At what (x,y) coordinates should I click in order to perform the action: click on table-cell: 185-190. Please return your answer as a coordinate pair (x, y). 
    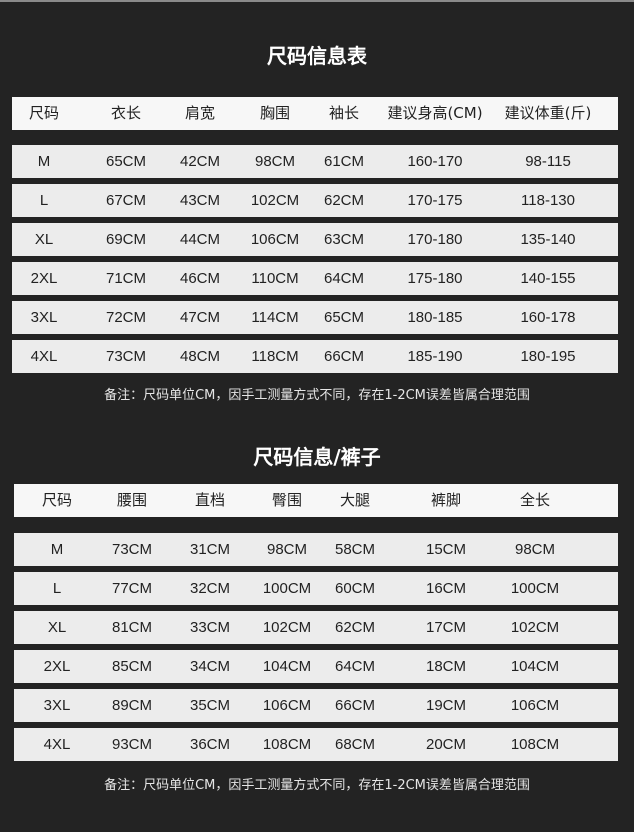
    Looking at the image, I should click on (435, 356).